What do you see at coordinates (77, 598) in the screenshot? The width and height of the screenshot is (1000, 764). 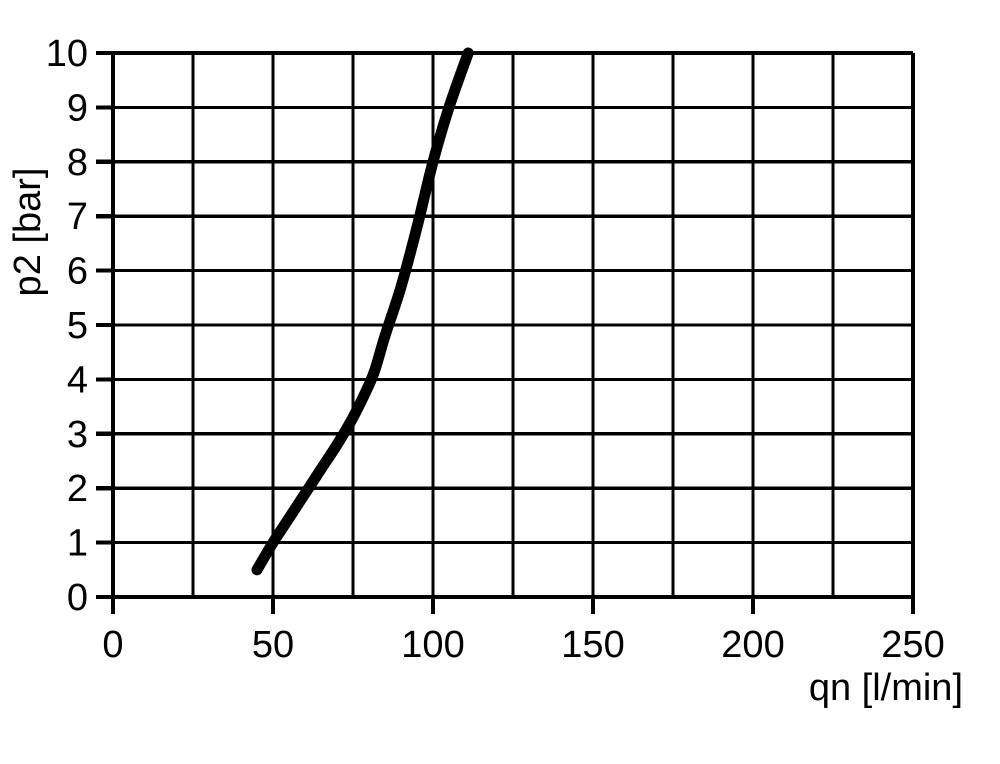 I see `y-tick-label: 0` at bounding box center [77, 598].